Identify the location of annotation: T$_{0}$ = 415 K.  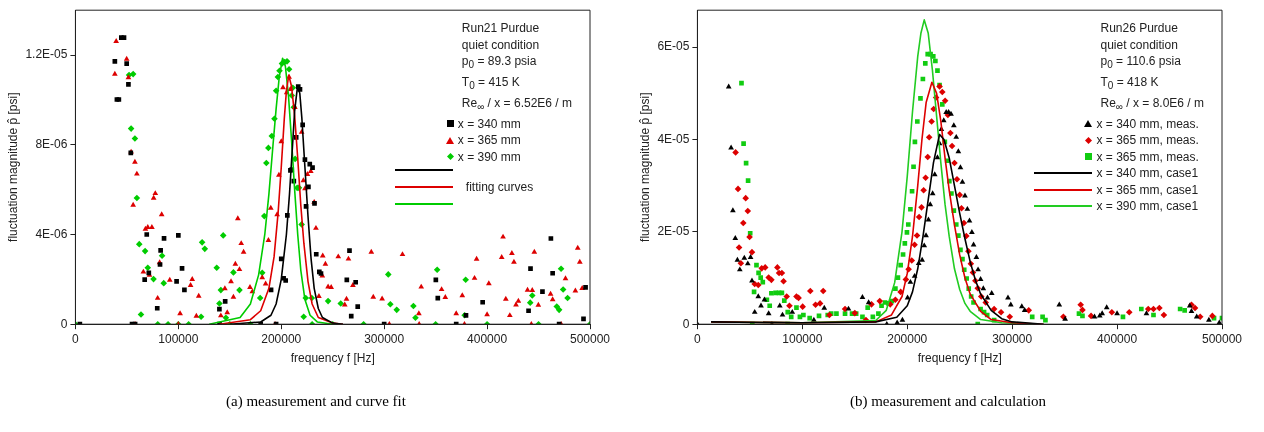
(490, 83).